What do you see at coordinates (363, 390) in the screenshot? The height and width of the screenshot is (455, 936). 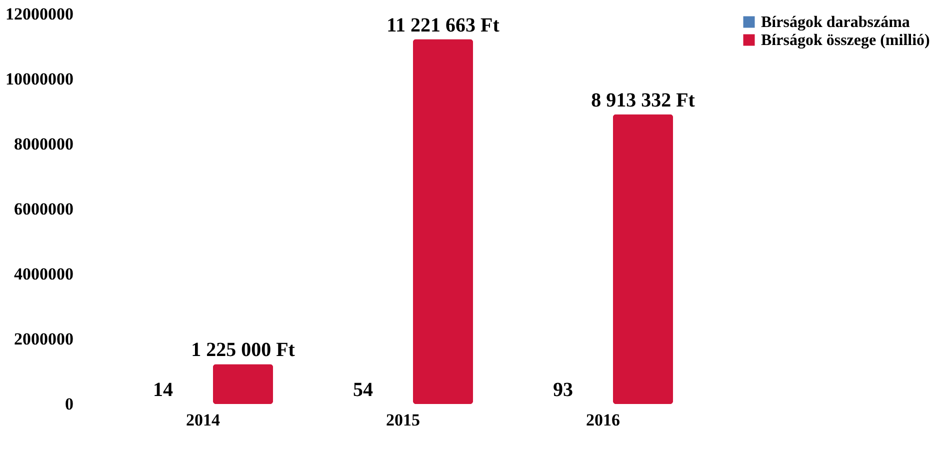 I see `data-label: 54` at bounding box center [363, 390].